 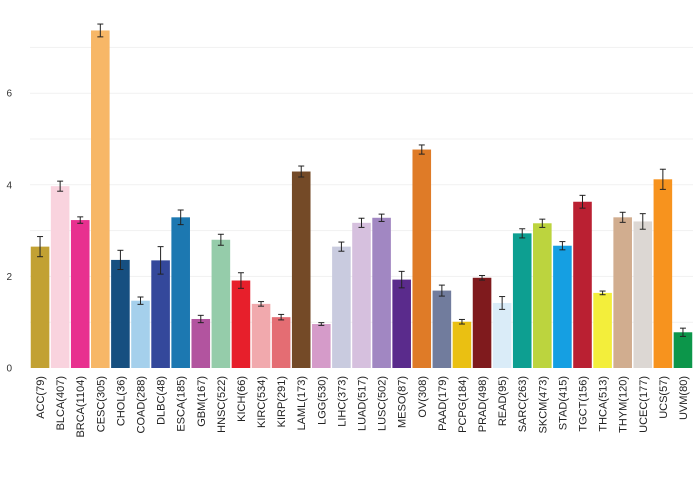 What do you see at coordinates (60, 277) in the screenshot?
I see `bar-blca` at bounding box center [60, 277].